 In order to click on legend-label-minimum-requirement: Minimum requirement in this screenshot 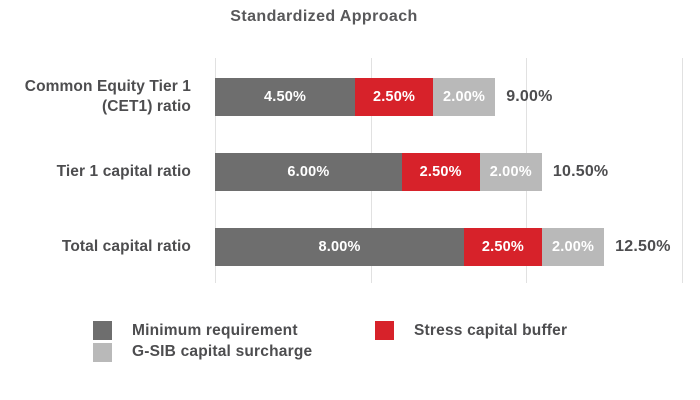, I will do `click(215, 330)`.